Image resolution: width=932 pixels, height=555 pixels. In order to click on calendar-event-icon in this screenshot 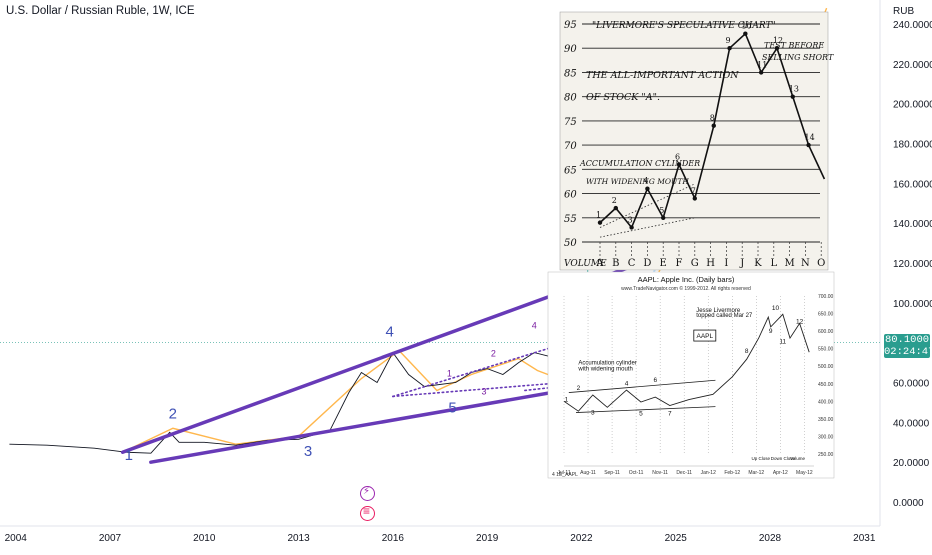, I will do `click(367, 512)`.